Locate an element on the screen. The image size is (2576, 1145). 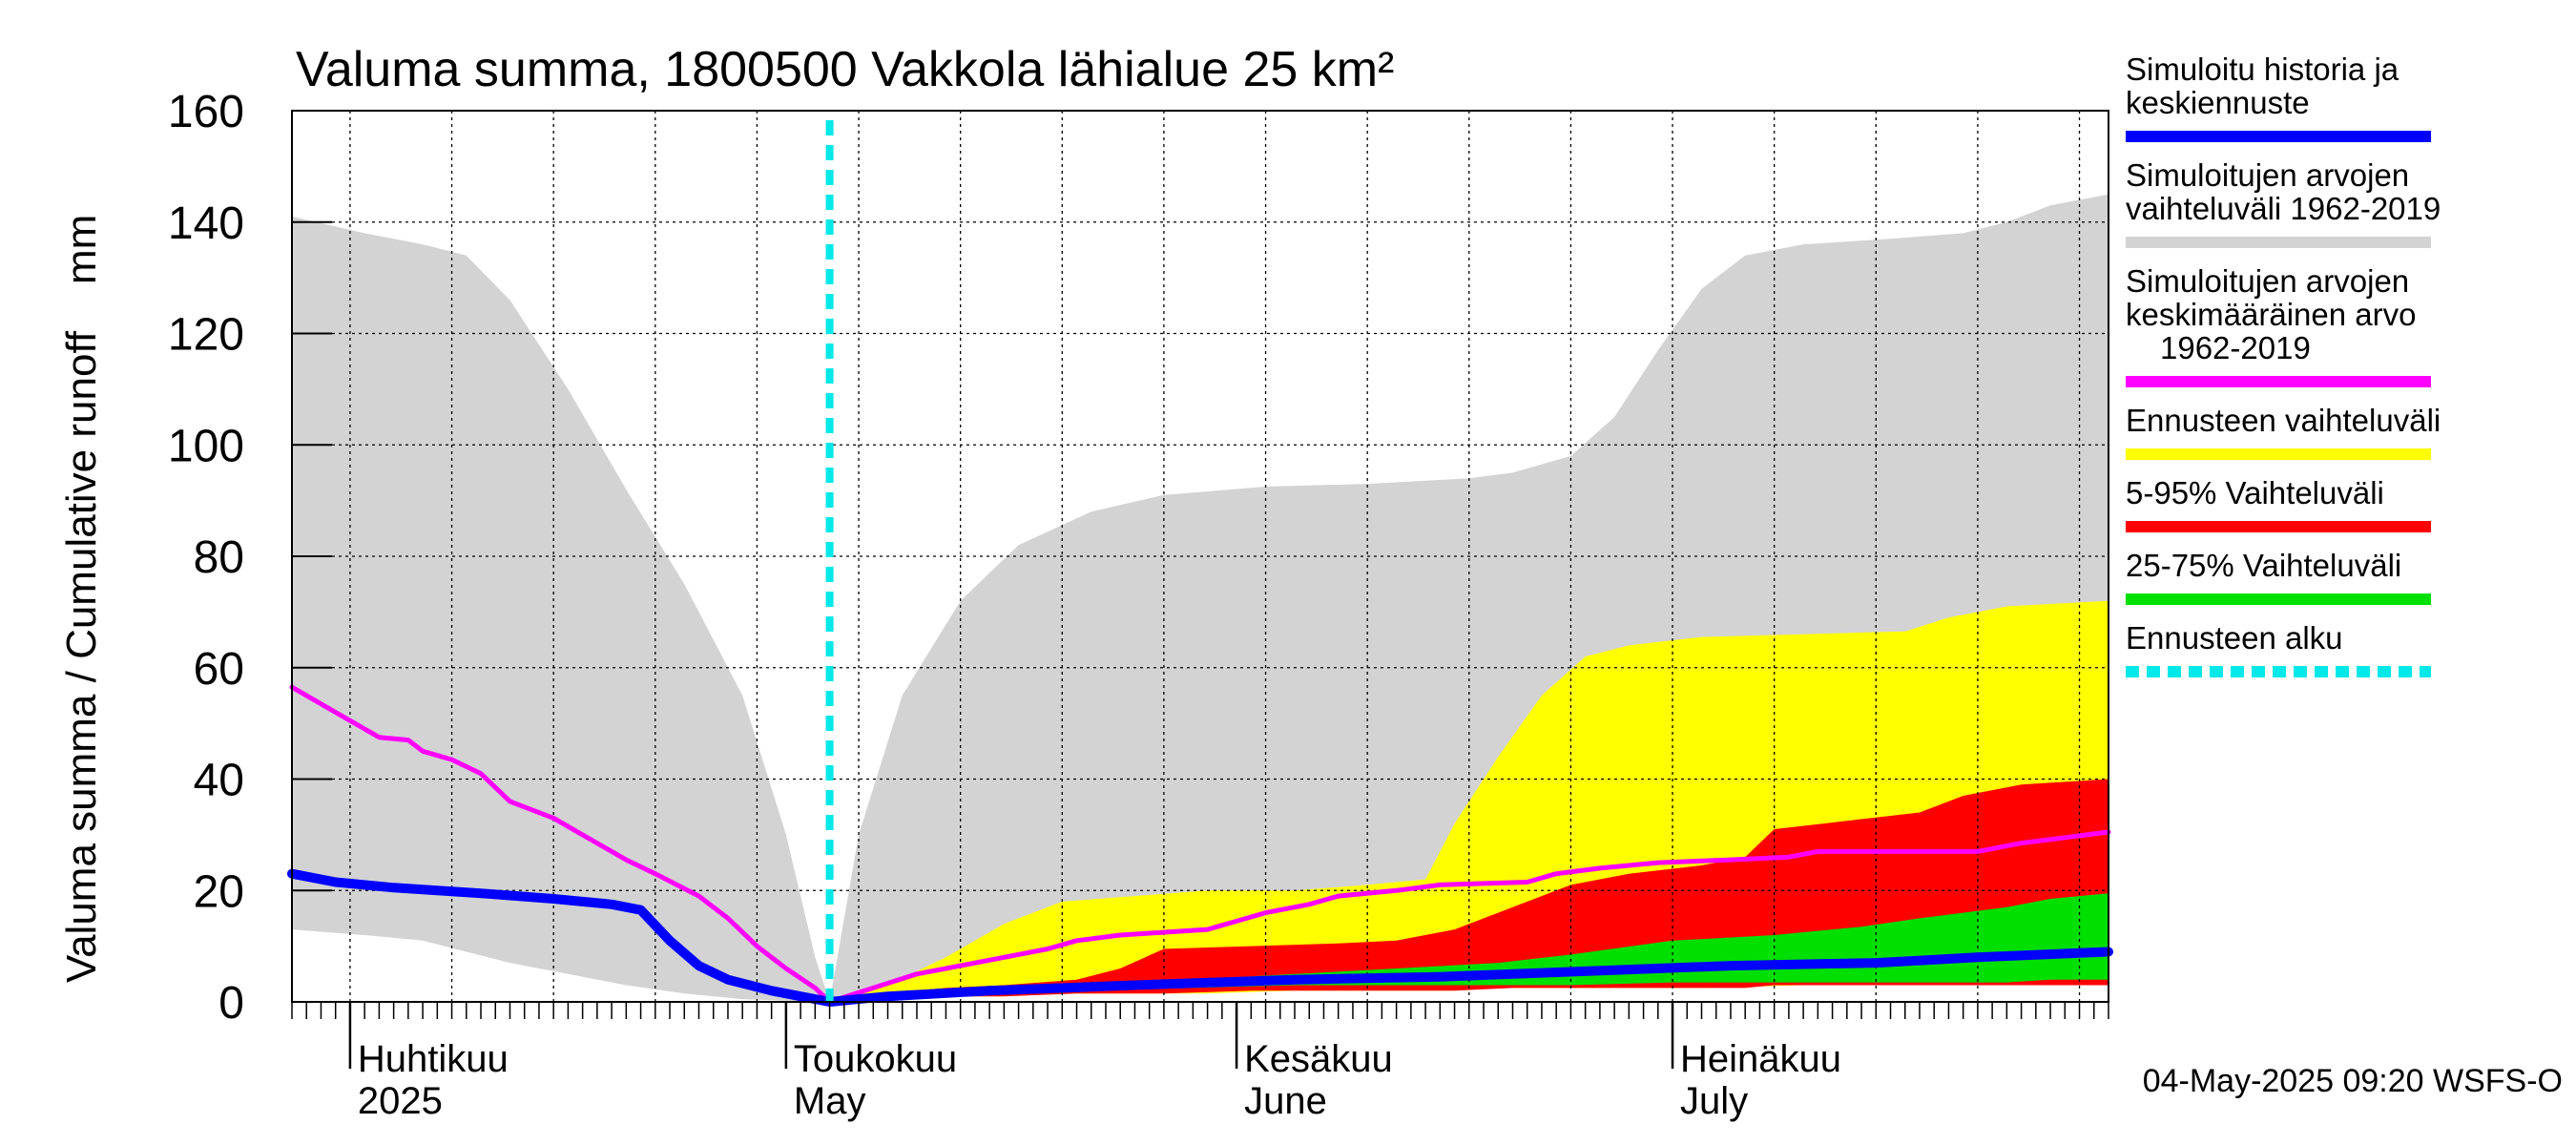
x-month-label: Toukokuu is located at coordinates (875, 1059).